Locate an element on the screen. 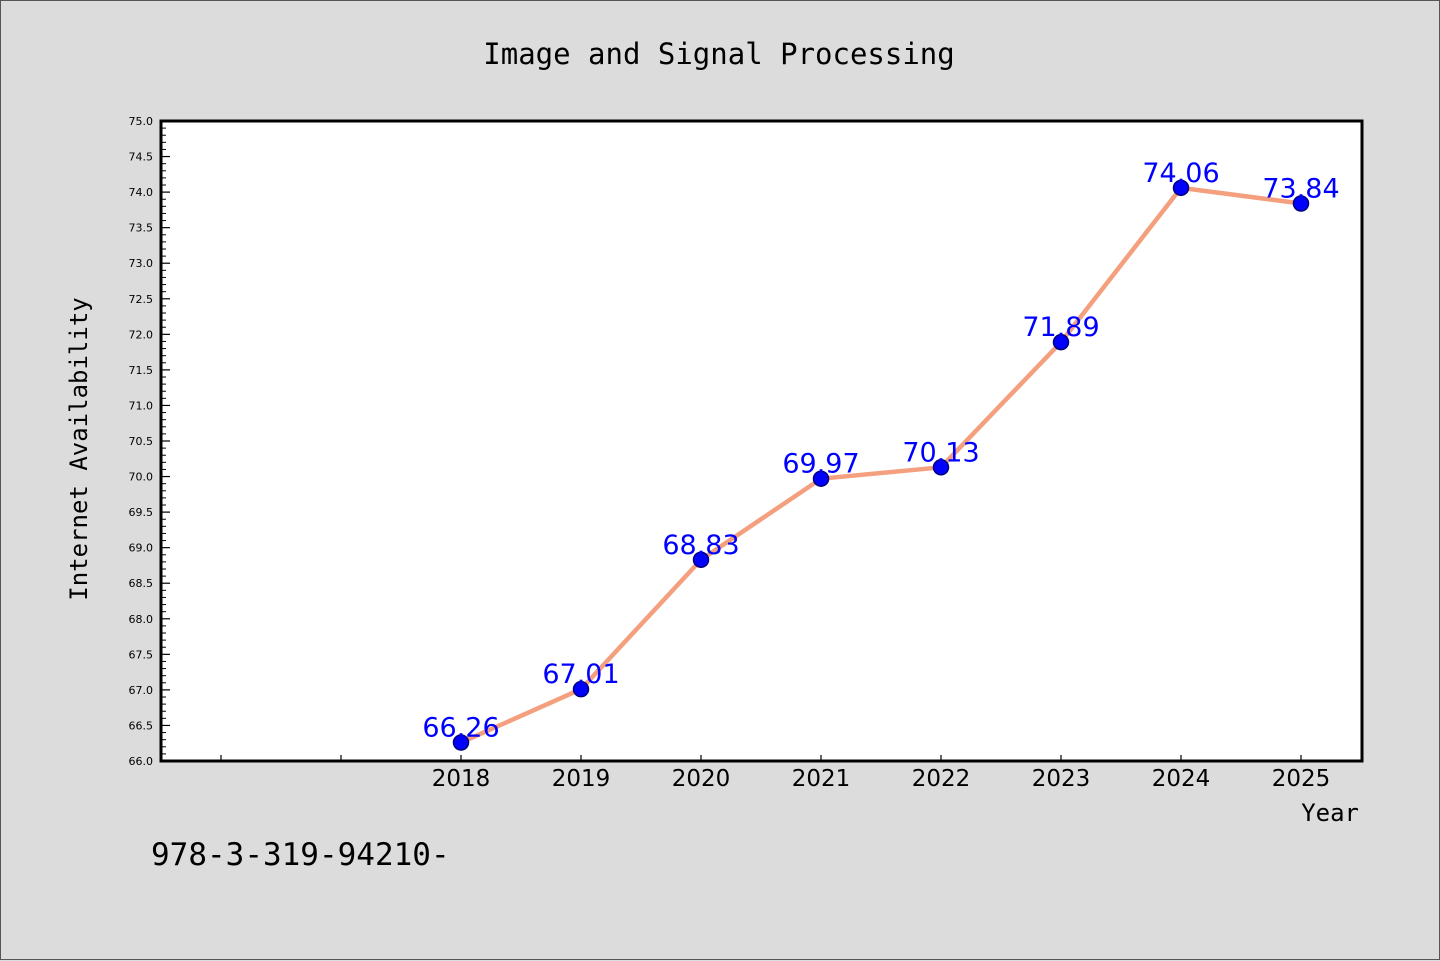 Image resolution: width=1440 pixels, height=961 pixels. x-tick-label: 2025 is located at coordinates (1301, 779).